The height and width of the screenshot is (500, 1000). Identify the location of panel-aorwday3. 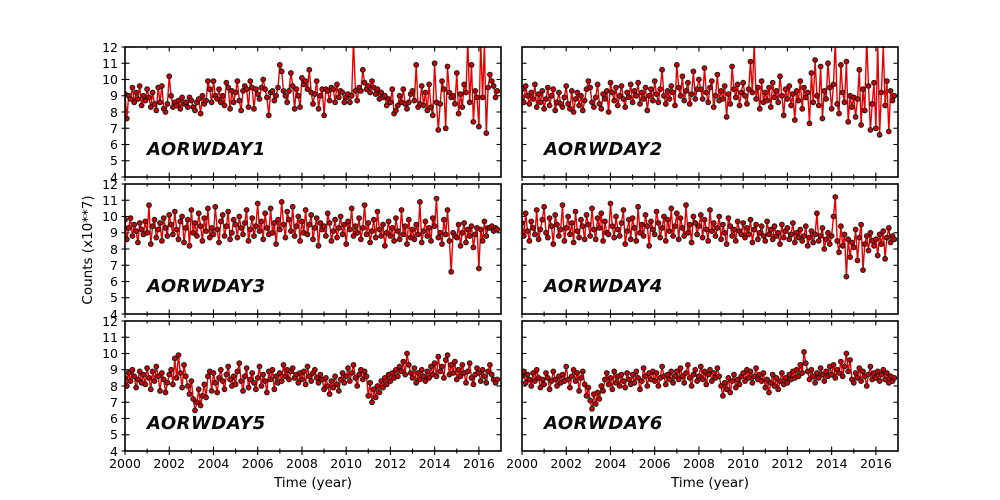
(311, 250).